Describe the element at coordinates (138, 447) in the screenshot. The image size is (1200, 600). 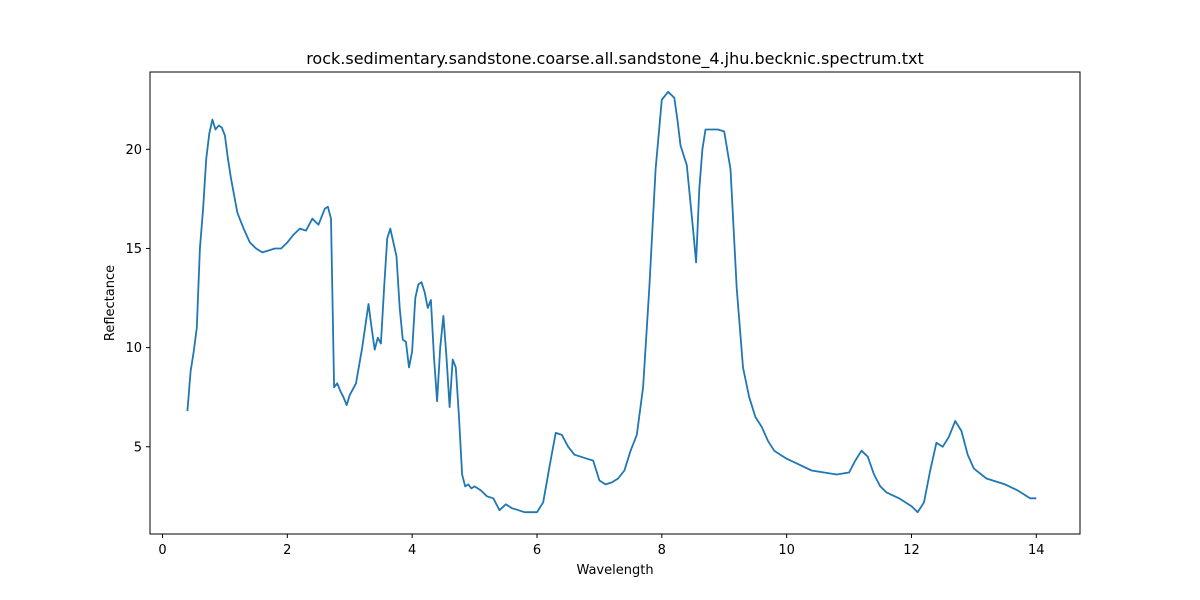
I see `y-tick-label: 5` at that location.